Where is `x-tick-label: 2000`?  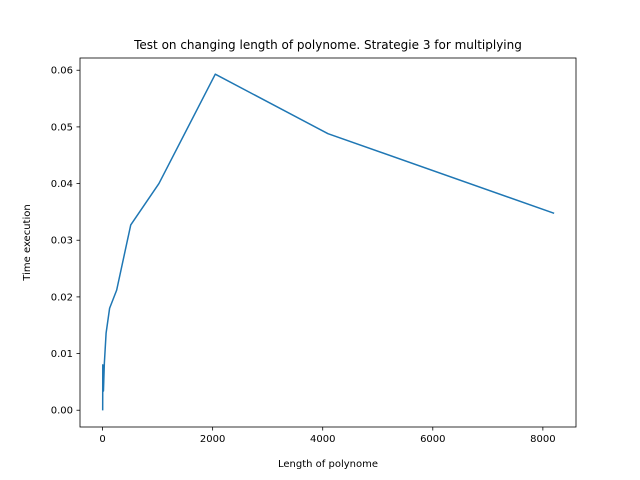
x-tick-label: 2000 is located at coordinates (212, 439).